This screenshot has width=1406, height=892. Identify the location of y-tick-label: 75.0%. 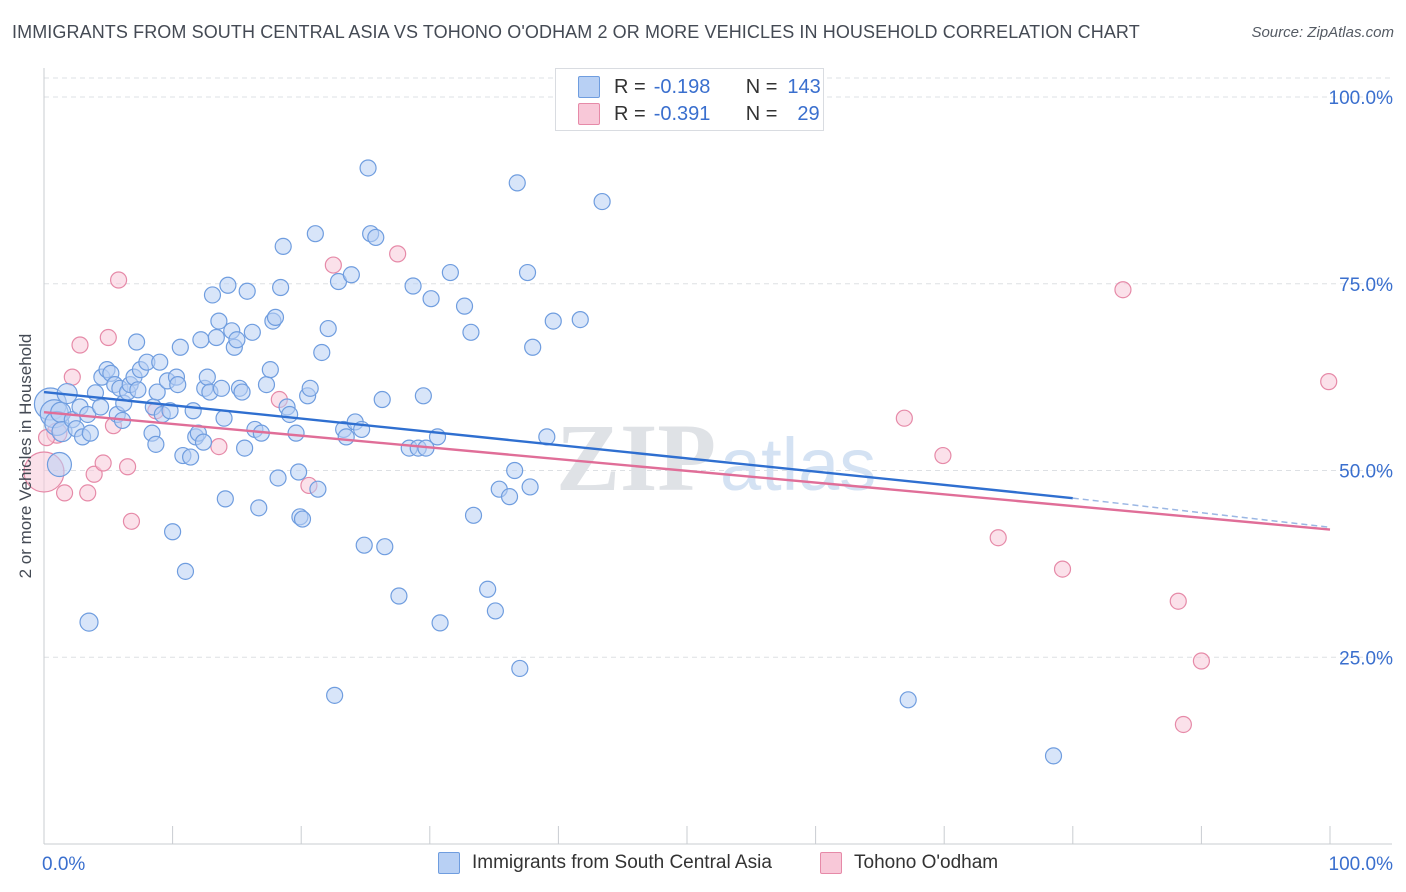
(1366, 285).